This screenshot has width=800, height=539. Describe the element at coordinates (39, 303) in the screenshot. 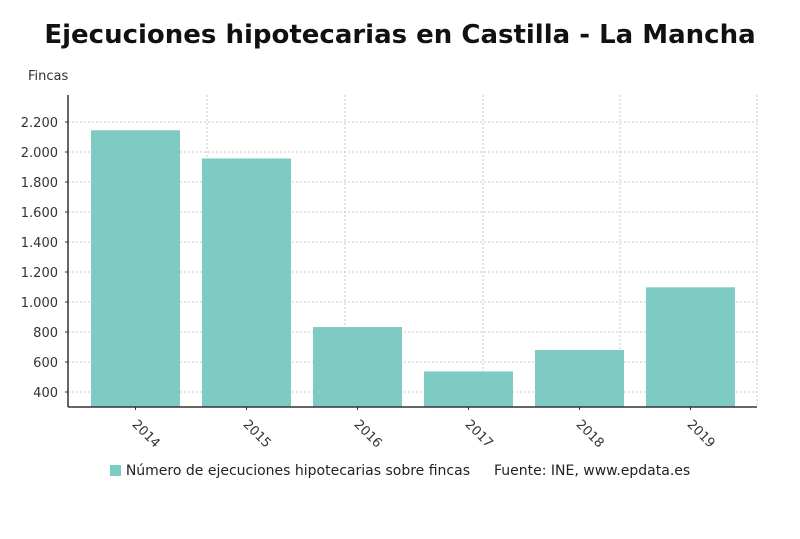

I see `y-tick-label: 1.000` at that location.